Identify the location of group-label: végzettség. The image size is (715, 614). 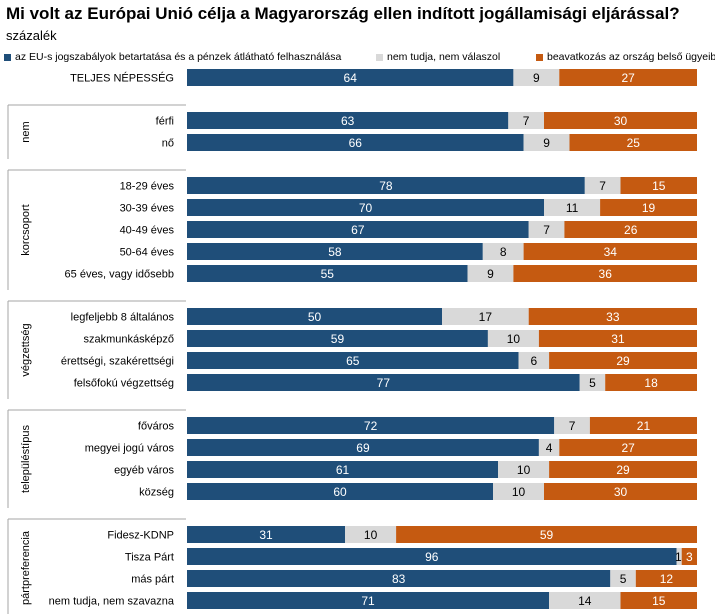
(26, 349).